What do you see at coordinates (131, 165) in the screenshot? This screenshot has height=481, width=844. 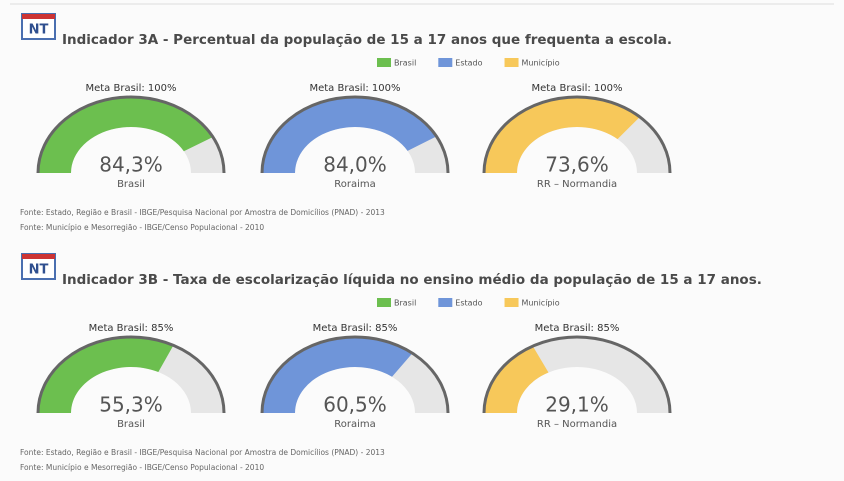 I see `gauge-value: 84,3%` at bounding box center [131, 165].